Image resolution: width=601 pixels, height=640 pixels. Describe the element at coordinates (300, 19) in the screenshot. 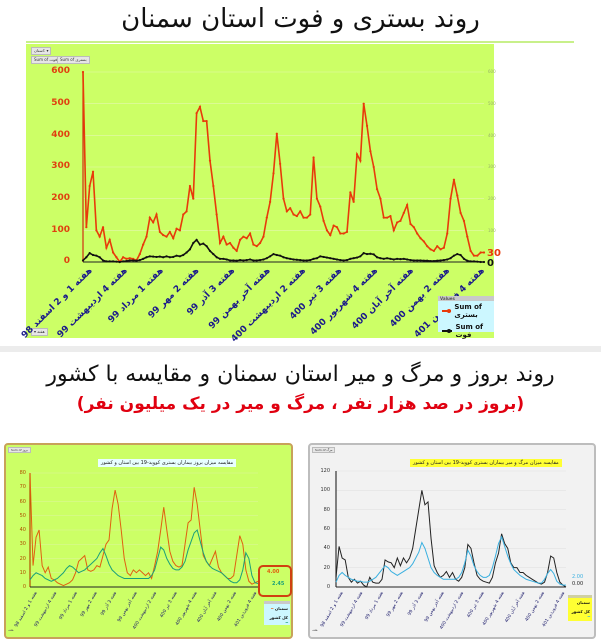

I see `page-title: روند بستری و فوت استان سمنان` at that location.